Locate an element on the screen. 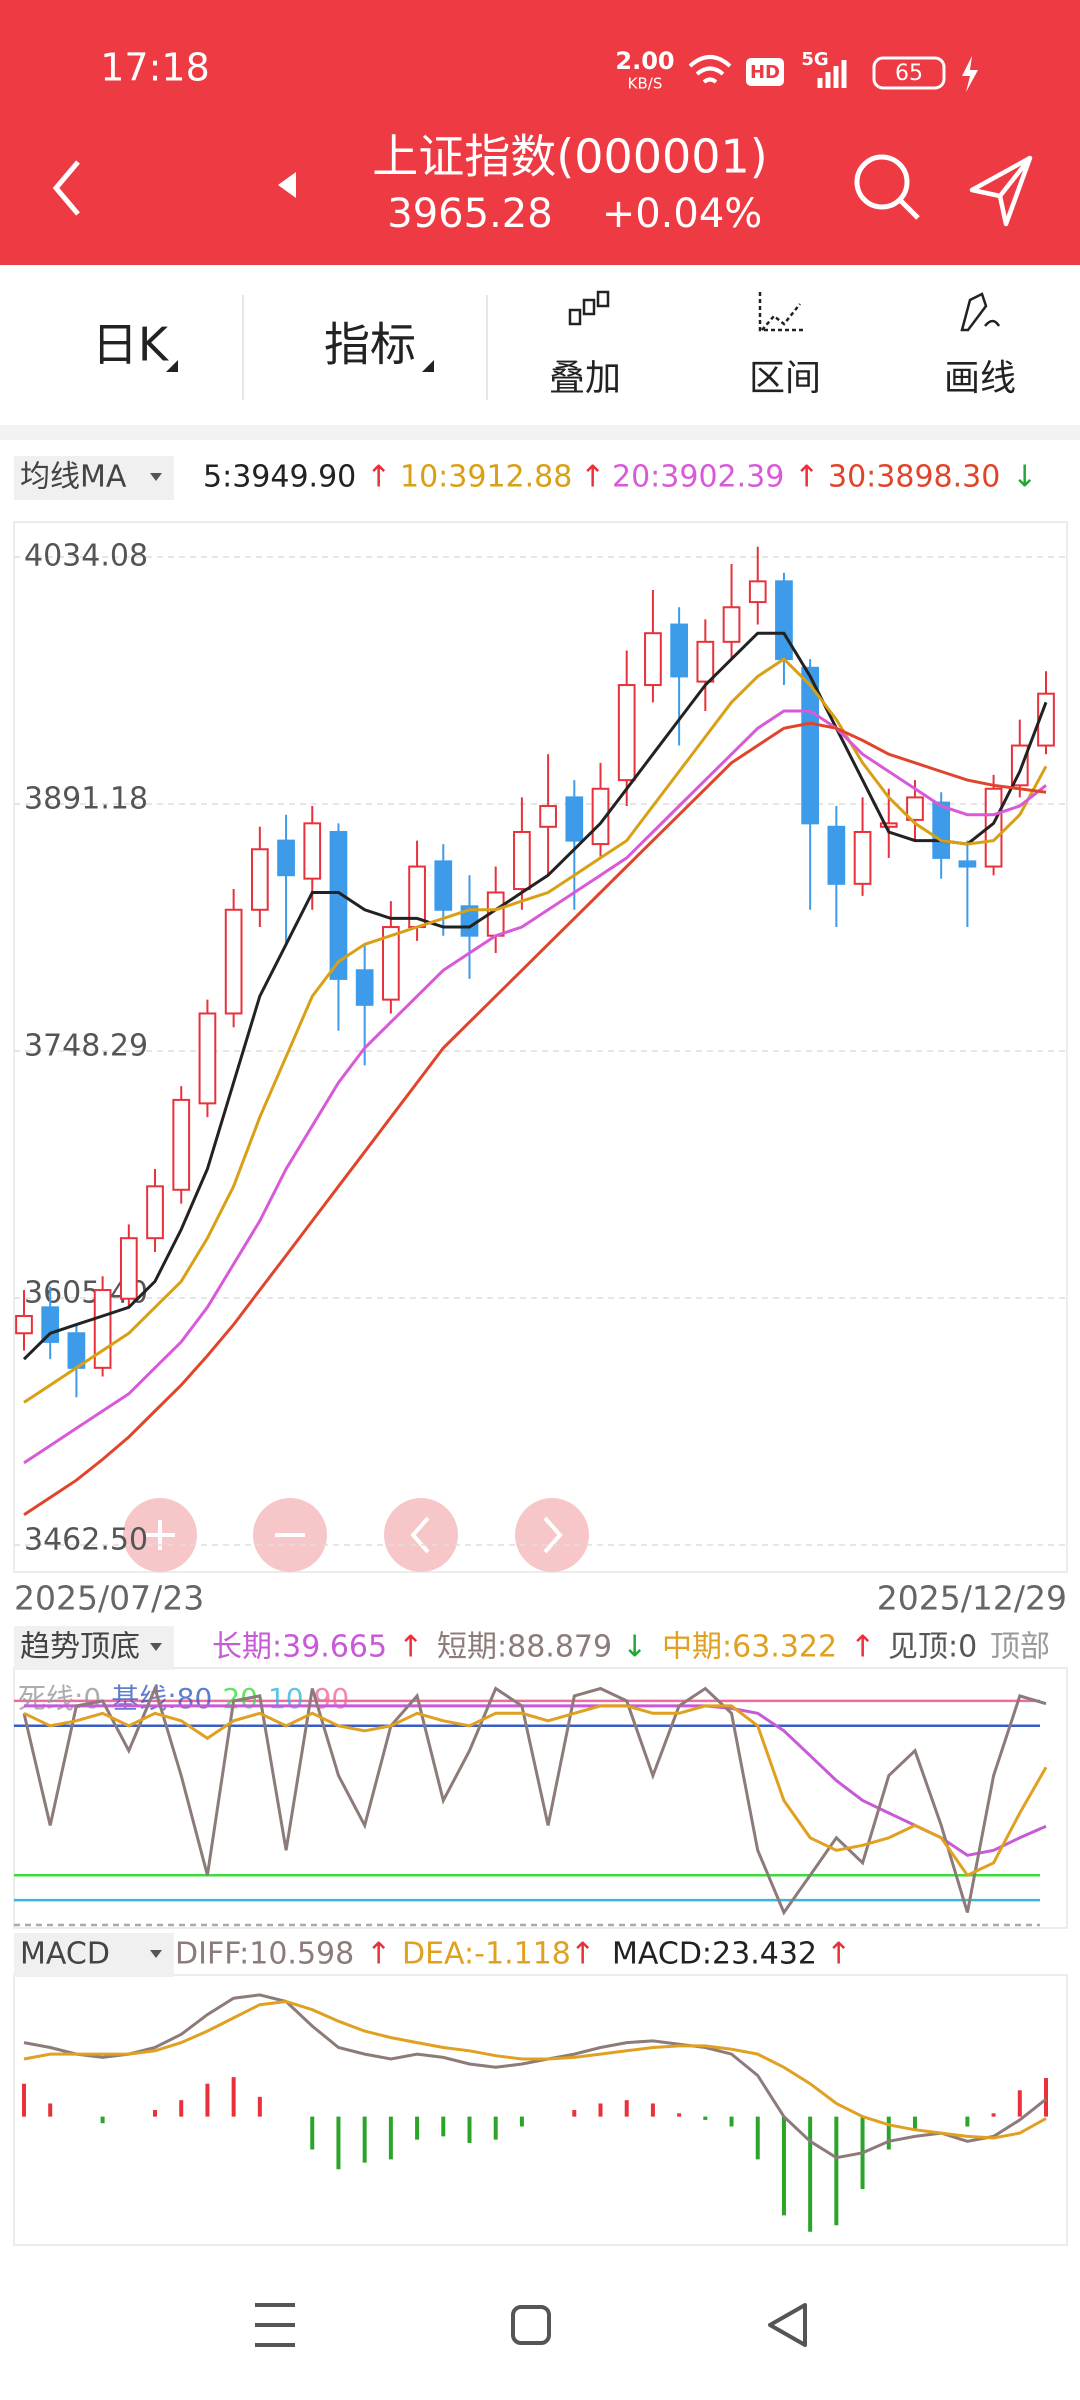 The width and height of the screenshot is (1080, 2400). x-end-label: 2025/12/29 is located at coordinates (972, 1598).